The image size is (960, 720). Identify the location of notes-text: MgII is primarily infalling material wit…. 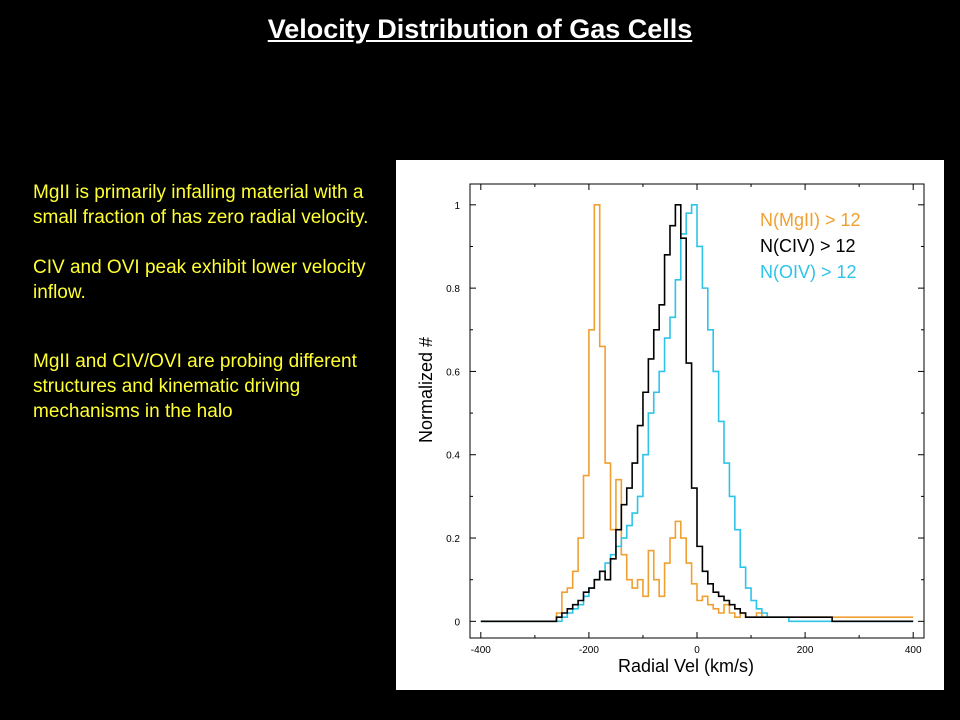
(213, 314).